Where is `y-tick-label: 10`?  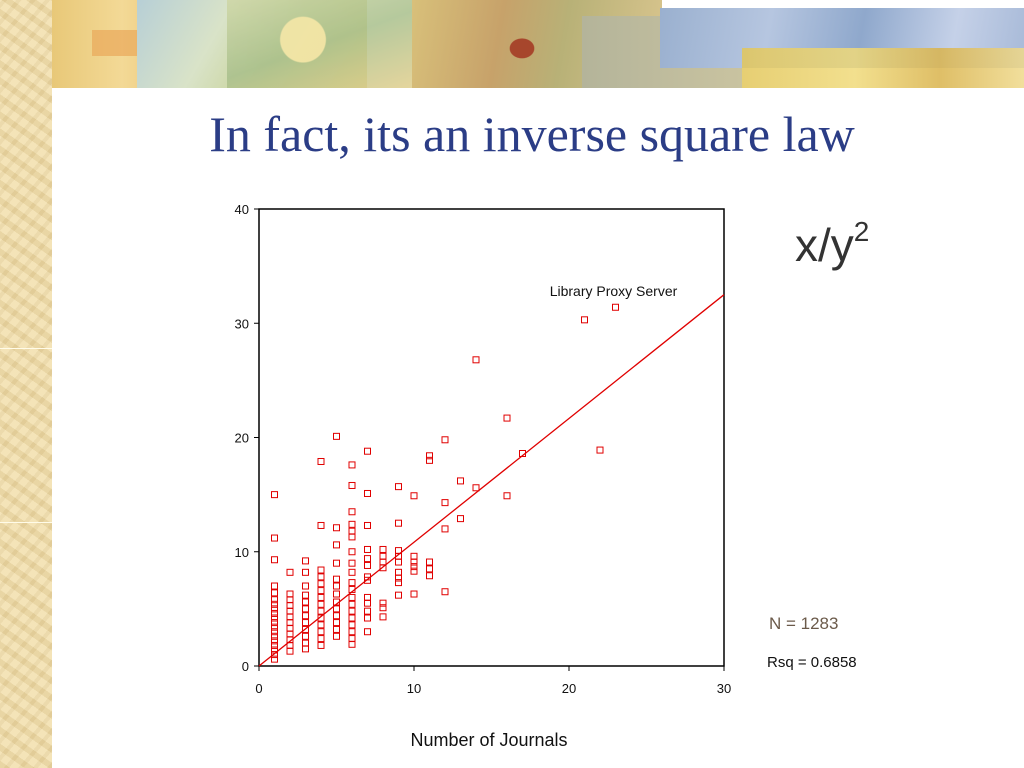 y-tick-label: 10 is located at coordinates (242, 552).